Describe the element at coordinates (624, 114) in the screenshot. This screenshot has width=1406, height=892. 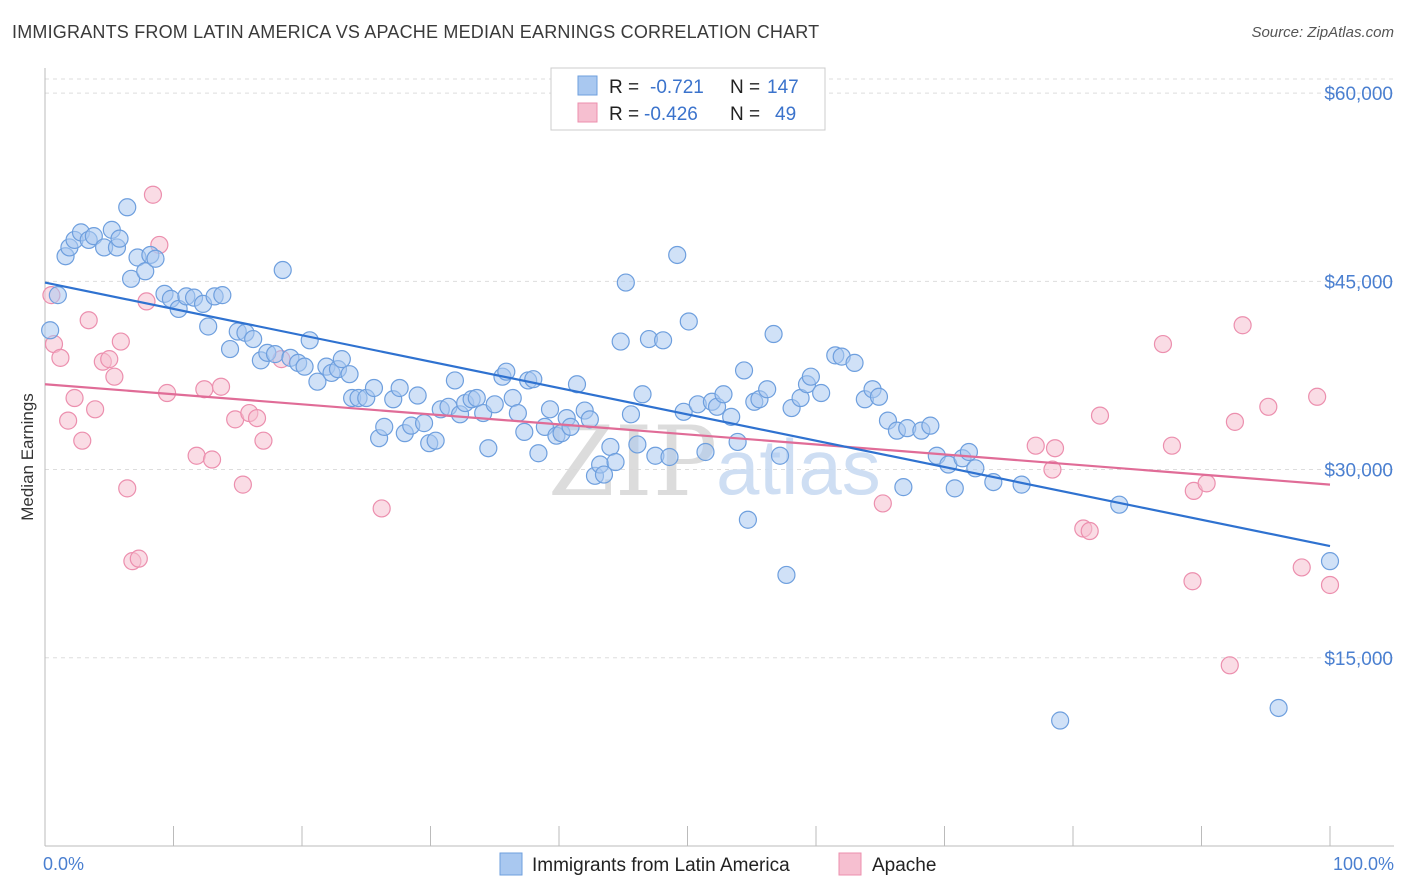
I see `legend-r-label-2: R =` at that location.